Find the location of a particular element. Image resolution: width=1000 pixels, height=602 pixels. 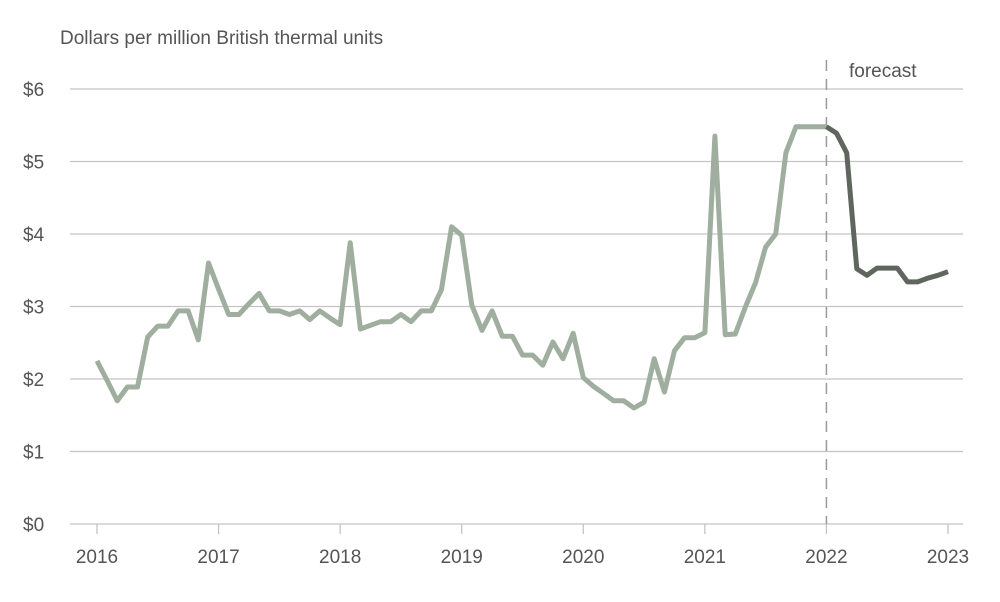

forecast-label: forecast is located at coordinates (883, 71).